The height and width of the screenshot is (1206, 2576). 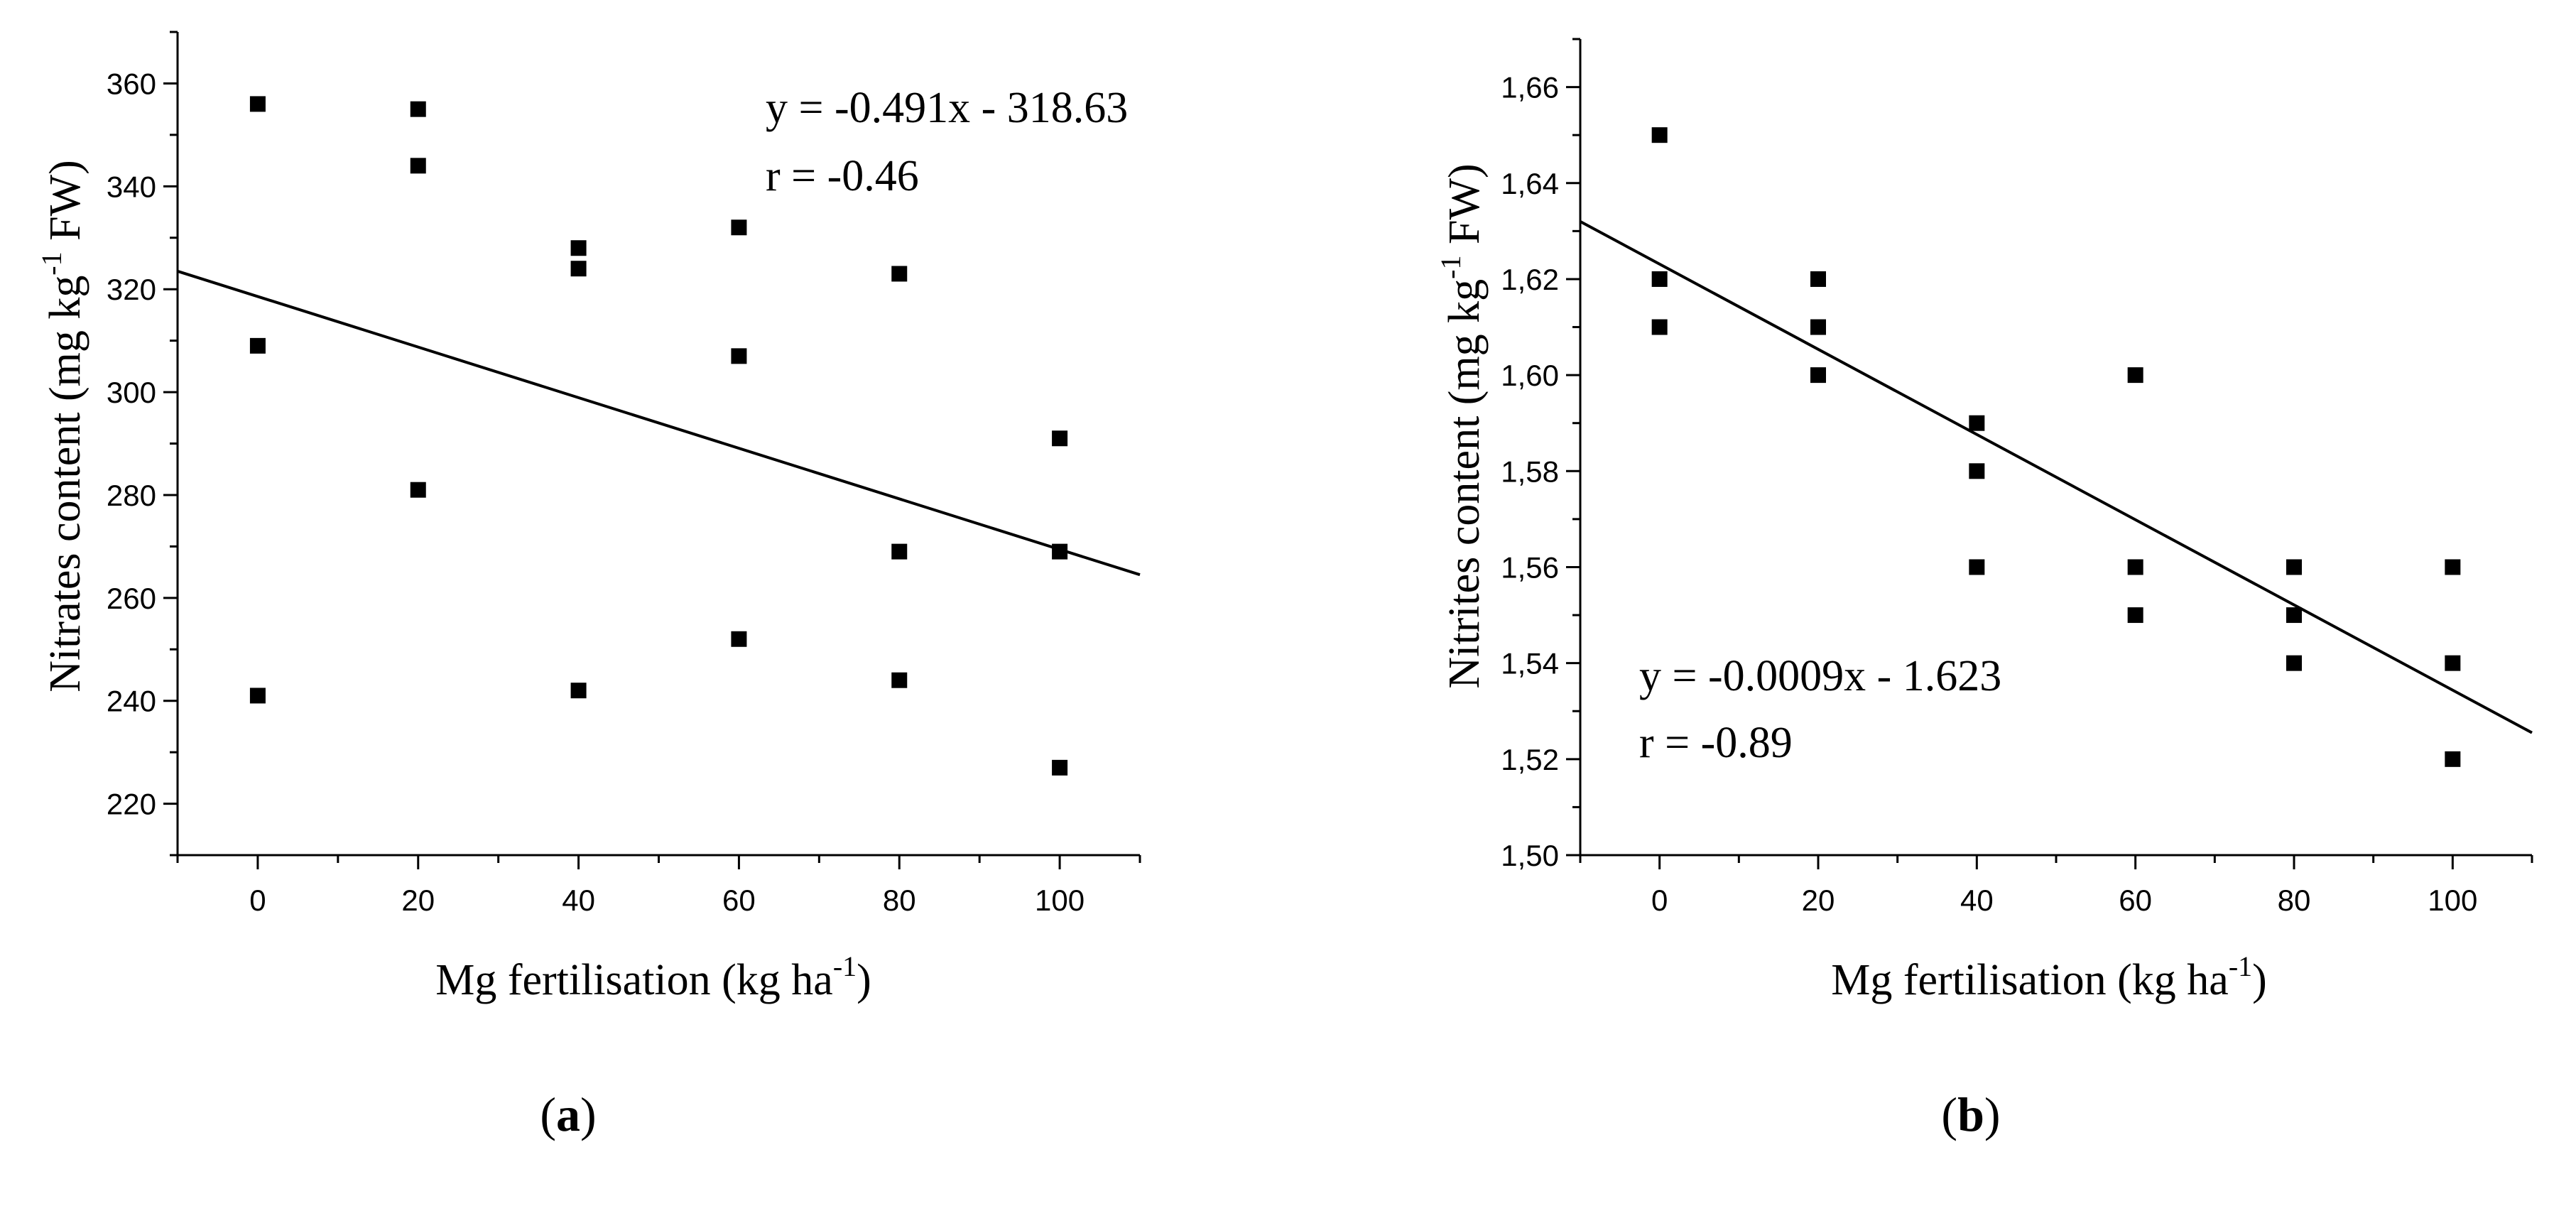 I want to click on panel-b-x-tick-label: 40, so click(x=1977, y=900).